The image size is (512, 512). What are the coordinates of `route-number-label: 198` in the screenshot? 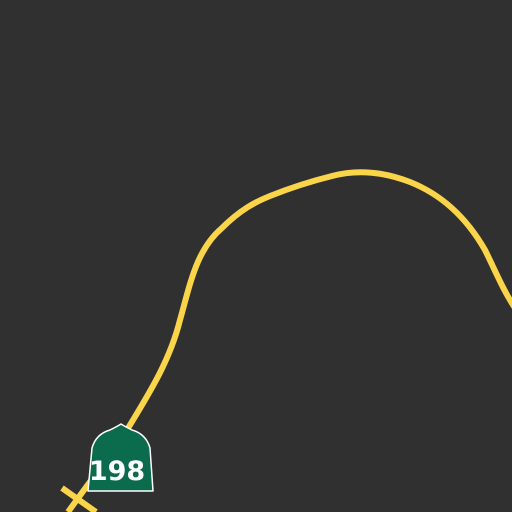 It's located at (117, 471).